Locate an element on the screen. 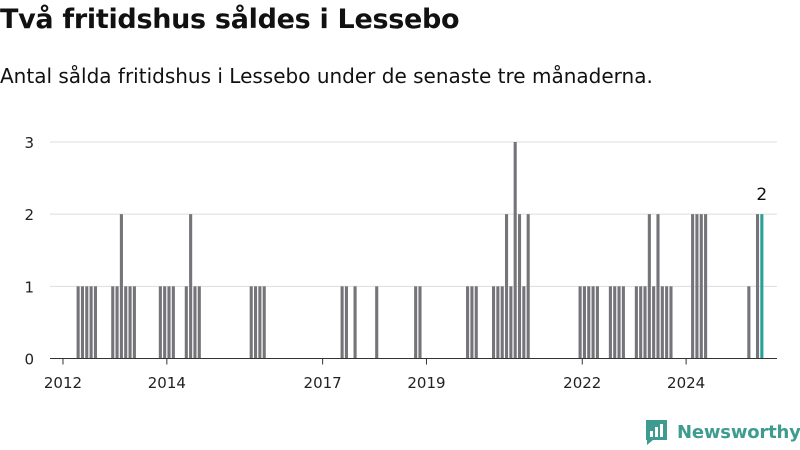 The height and width of the screenshot is (450, 800). x-tick-label: 2014 is located at coordinates (167, 383).